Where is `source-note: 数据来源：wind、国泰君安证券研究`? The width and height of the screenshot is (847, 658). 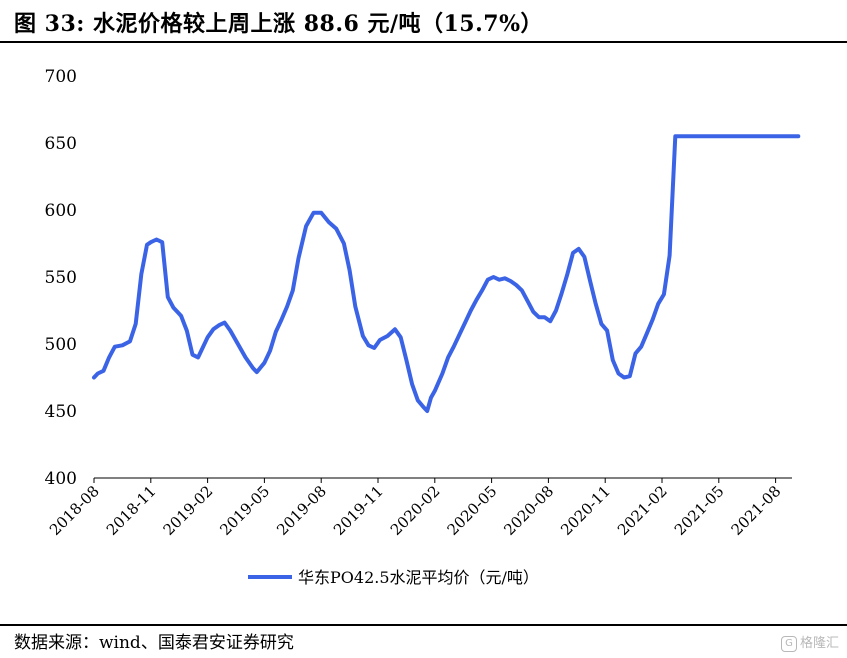
source-note: 数据来源：wind、国泰君安证券研究 is located at coordinates (154, 643).